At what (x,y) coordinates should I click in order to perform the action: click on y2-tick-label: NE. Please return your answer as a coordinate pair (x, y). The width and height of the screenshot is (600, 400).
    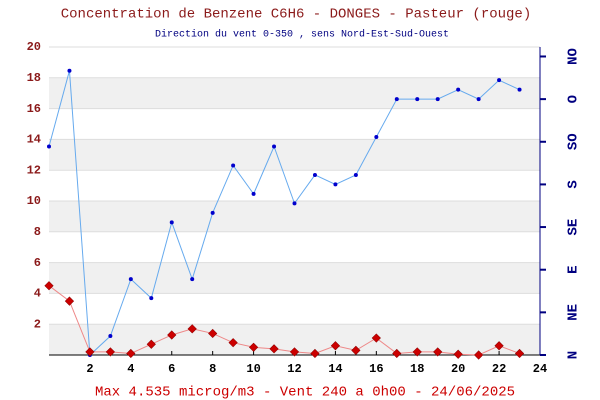
    Looking at the image, I should click on (574, 312).